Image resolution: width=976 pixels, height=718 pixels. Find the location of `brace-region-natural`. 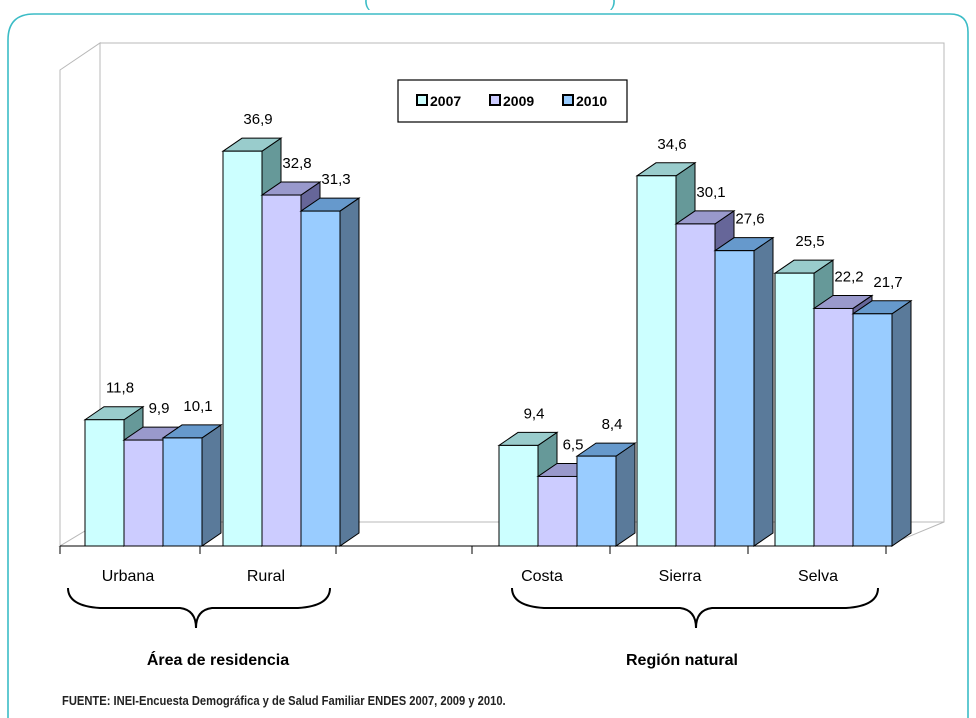

brace-region-natural is located at coordinates (695, 608).